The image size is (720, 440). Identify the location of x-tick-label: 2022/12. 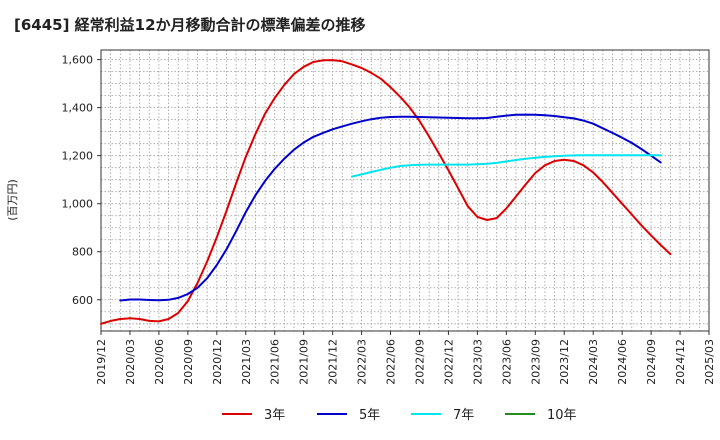
(448, 362).